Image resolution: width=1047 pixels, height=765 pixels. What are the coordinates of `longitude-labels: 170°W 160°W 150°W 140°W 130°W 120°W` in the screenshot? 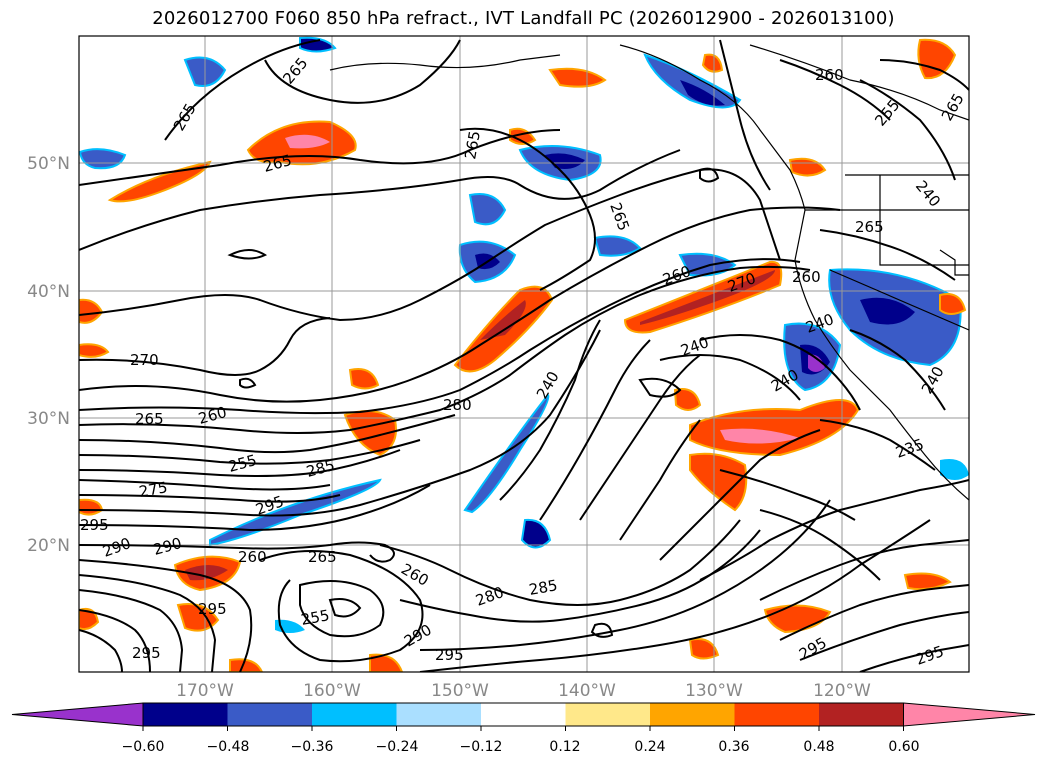 It's located at (523, 691).